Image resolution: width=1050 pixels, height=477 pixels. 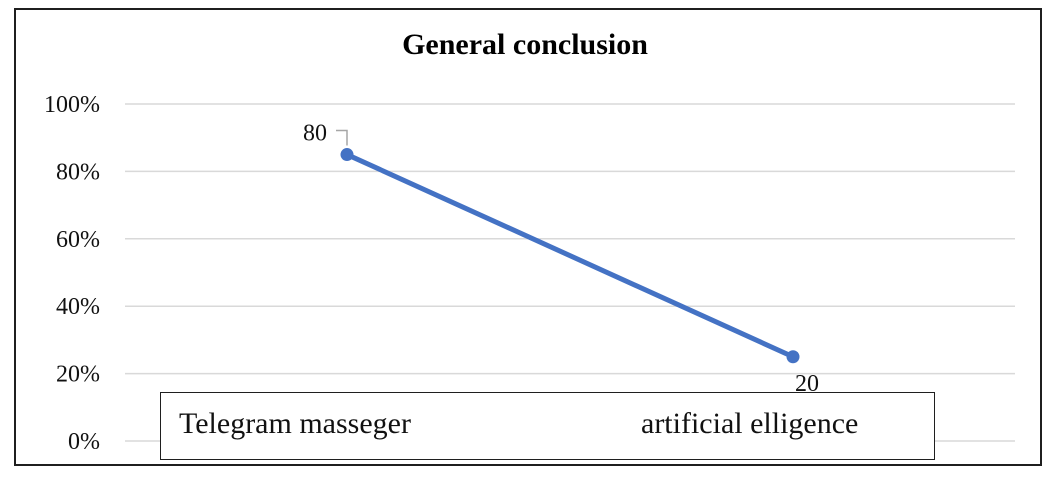 What do you see at coordinates (84, 442) in the screenshot?
I see `y-tick-label: 0%` at bounding box center [84, 442].